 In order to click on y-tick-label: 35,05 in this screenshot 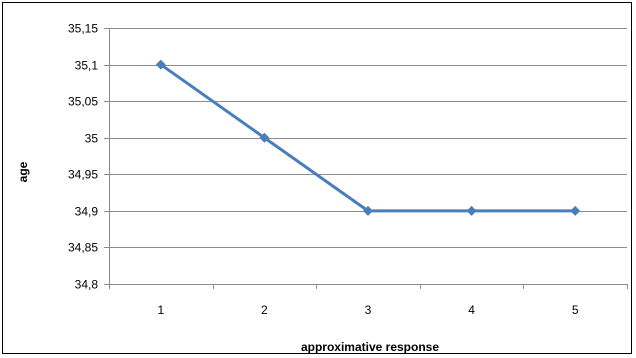, I will do `click(83, 102)`.